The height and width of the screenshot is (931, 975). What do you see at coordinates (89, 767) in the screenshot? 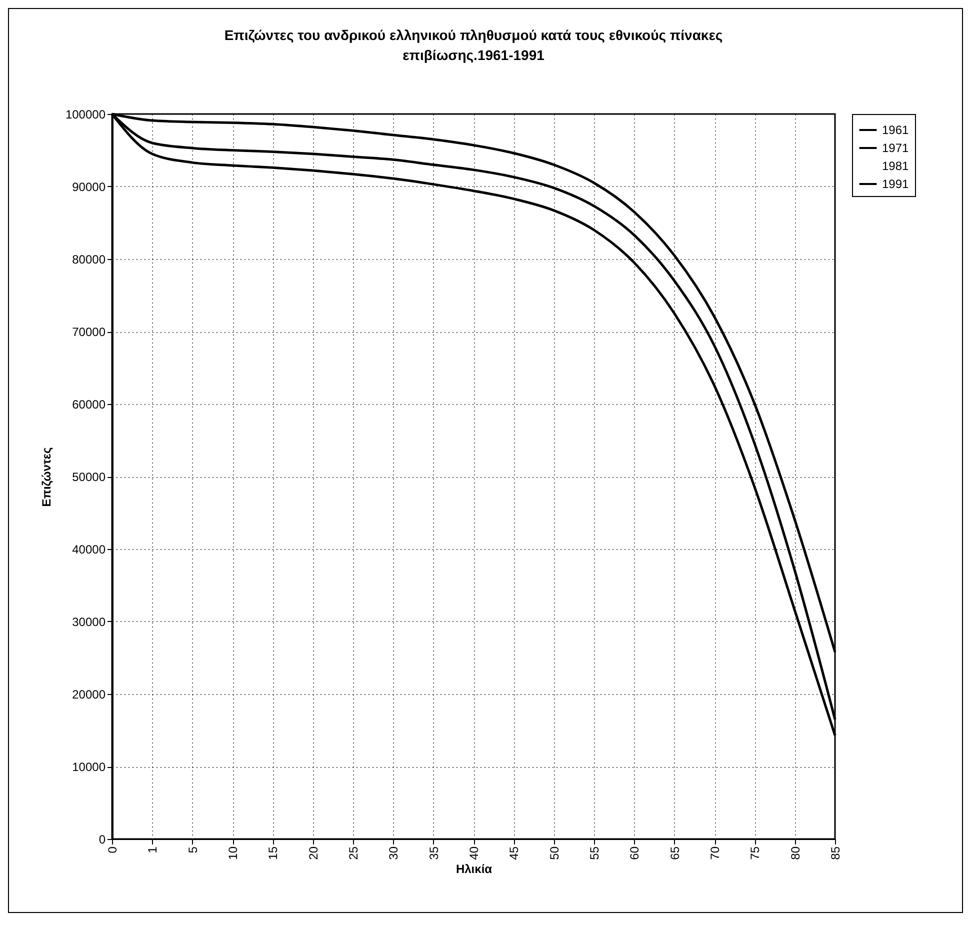
I see `y-tick-label: 10000` at bounding box center [89, 767].